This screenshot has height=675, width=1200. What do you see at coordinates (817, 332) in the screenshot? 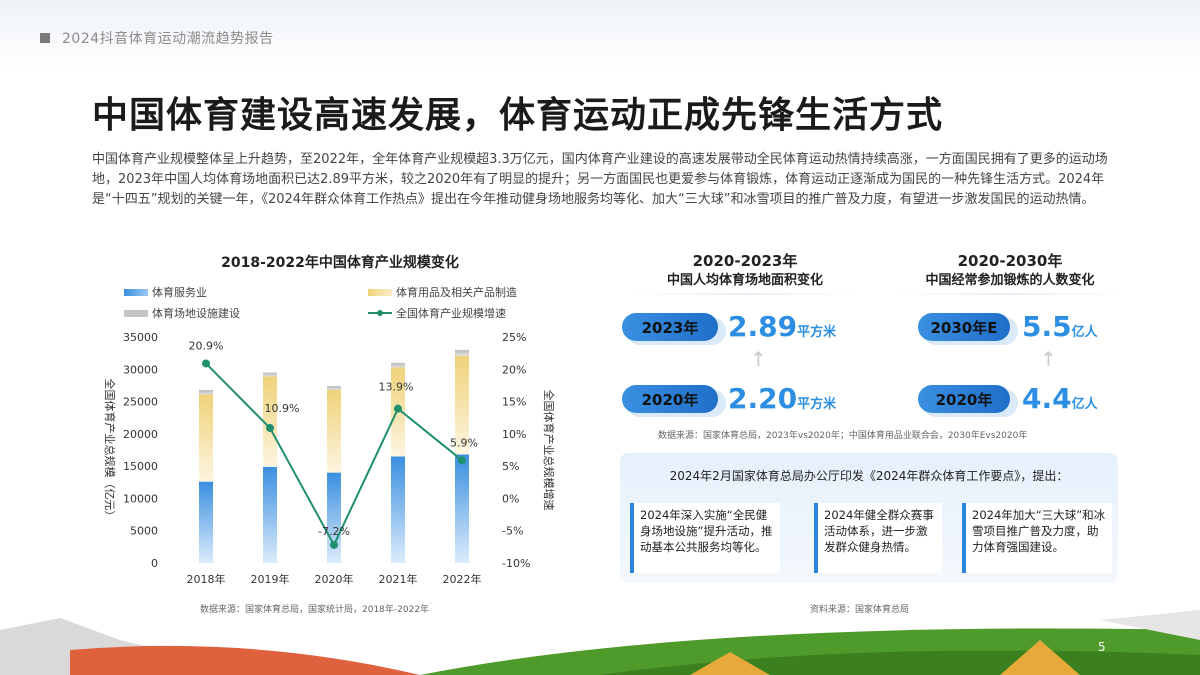
I see `area-top-unit: 平方米` at bounding box center [817, 332].